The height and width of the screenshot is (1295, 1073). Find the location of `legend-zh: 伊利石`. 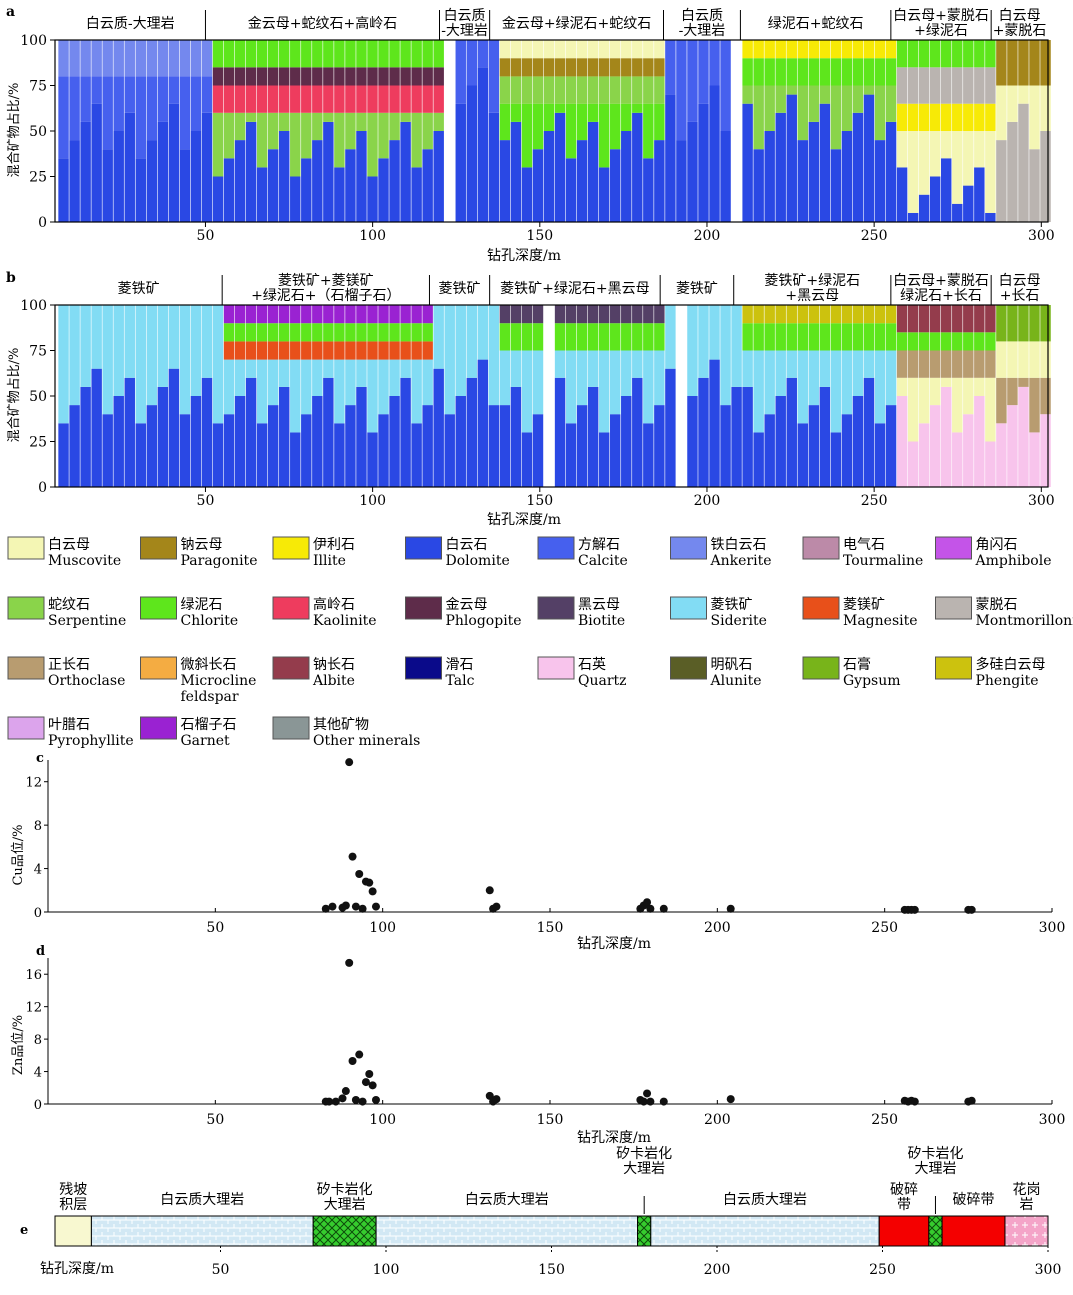

legend-zh: 伊利石 is located at coordinates (334, 545).